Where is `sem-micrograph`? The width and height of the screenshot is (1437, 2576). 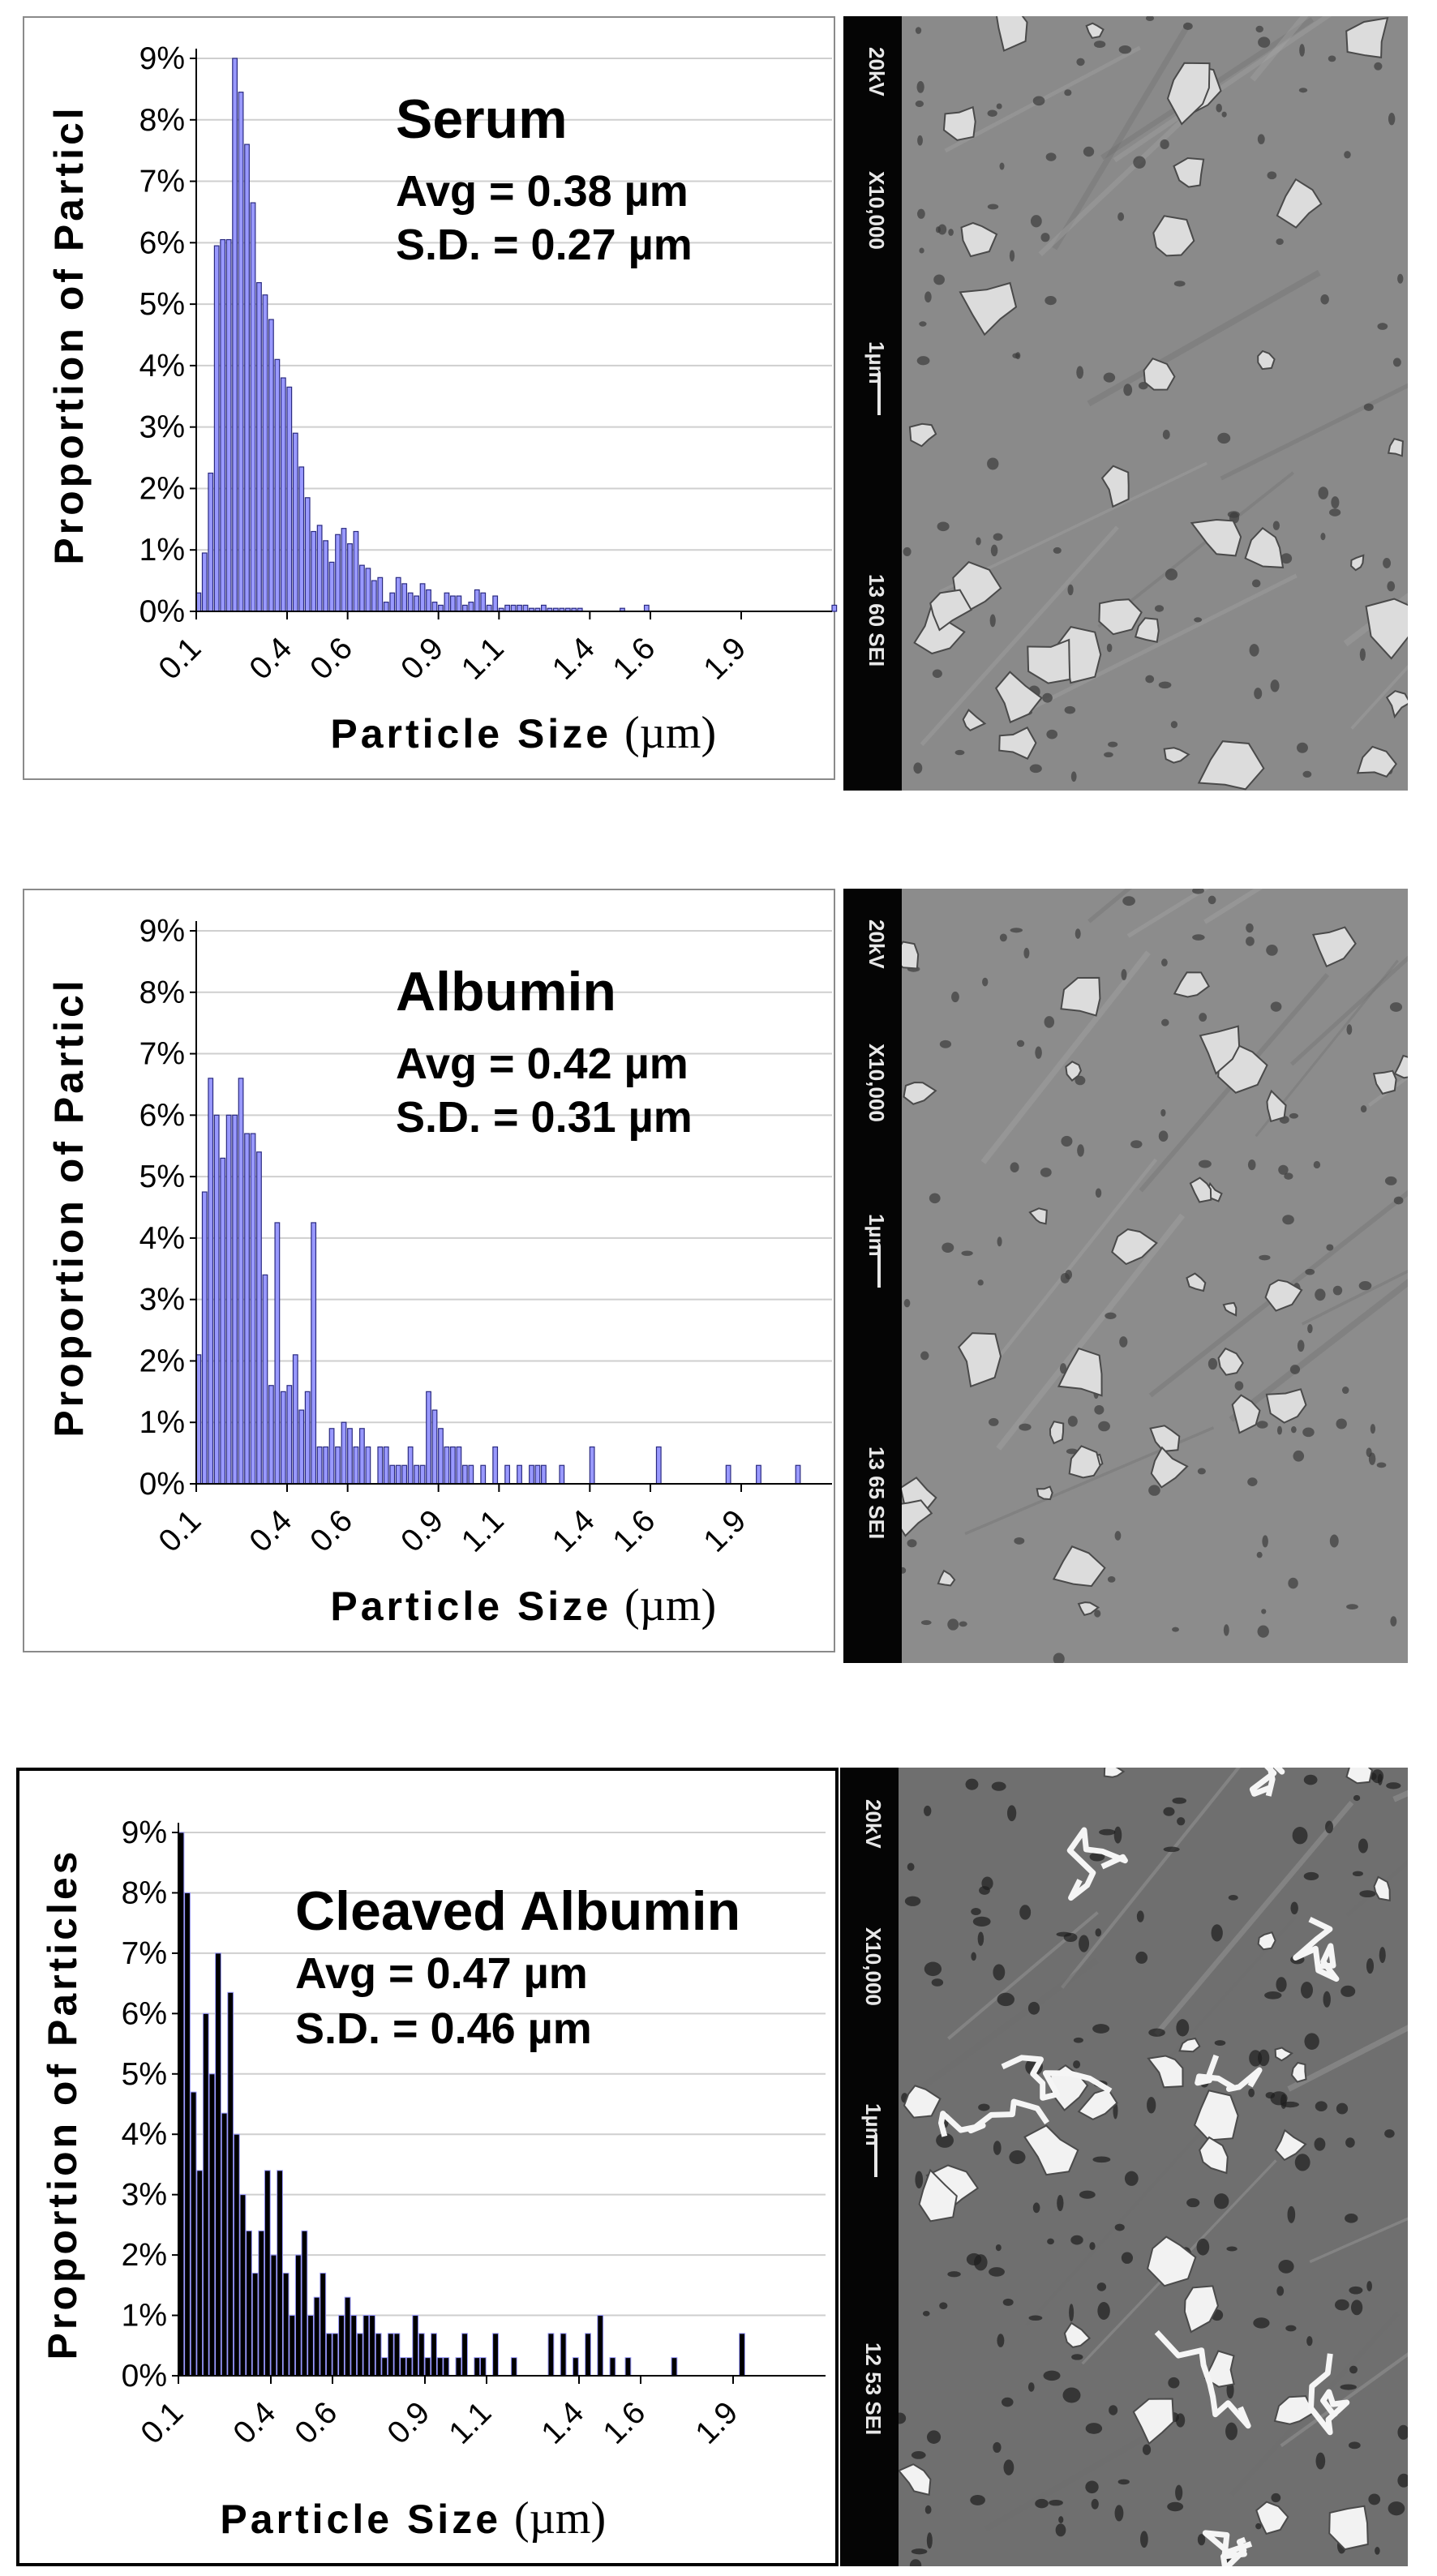 sem-micrograph is located at coordinates (1153, 2167).